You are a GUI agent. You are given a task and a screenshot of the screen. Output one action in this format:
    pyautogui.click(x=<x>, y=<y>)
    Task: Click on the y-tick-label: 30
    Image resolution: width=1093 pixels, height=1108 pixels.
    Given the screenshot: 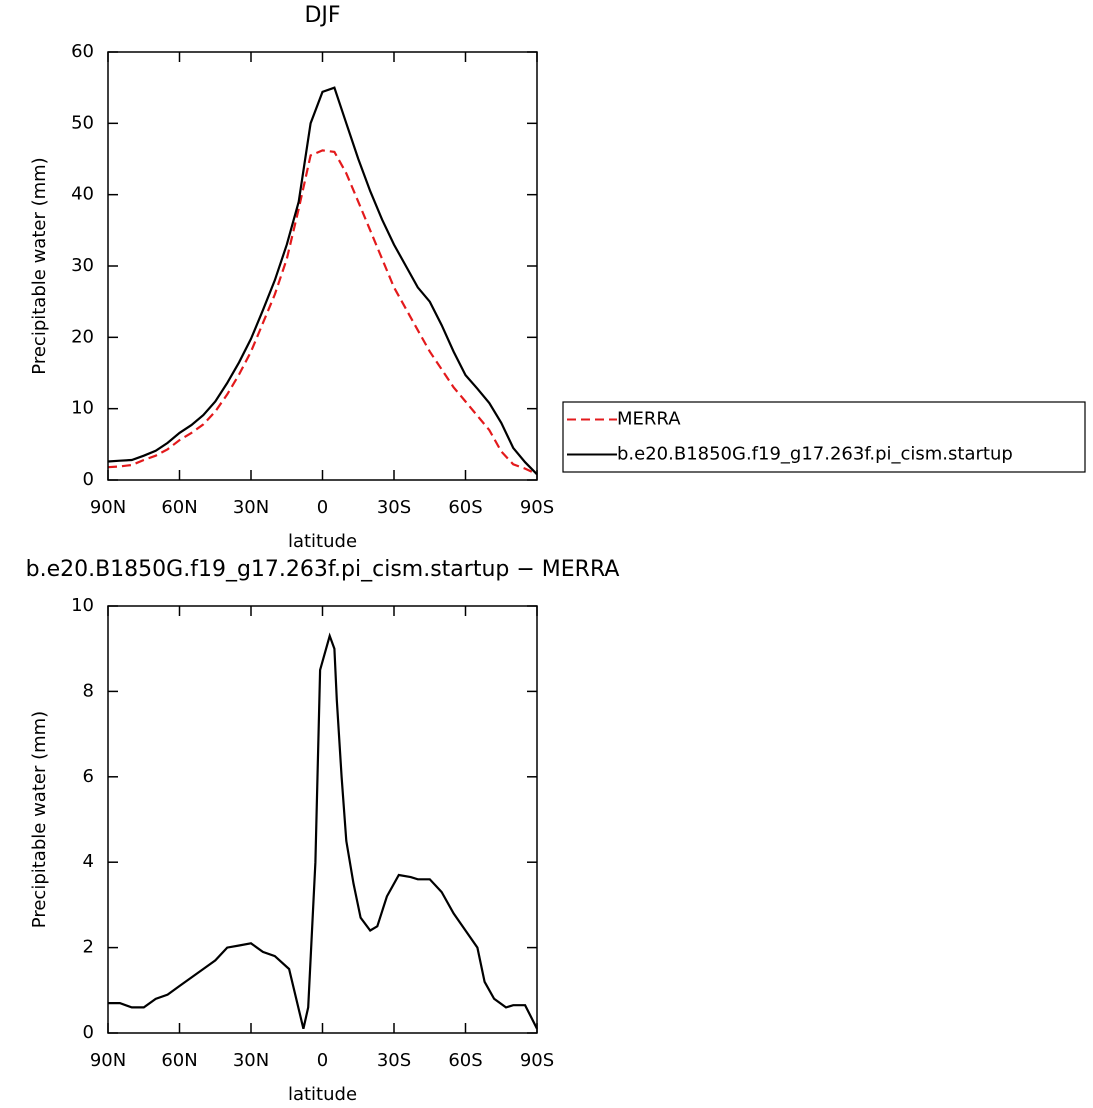 What is the action you would take?
    pyautogui.click(x=82, y=265)
    